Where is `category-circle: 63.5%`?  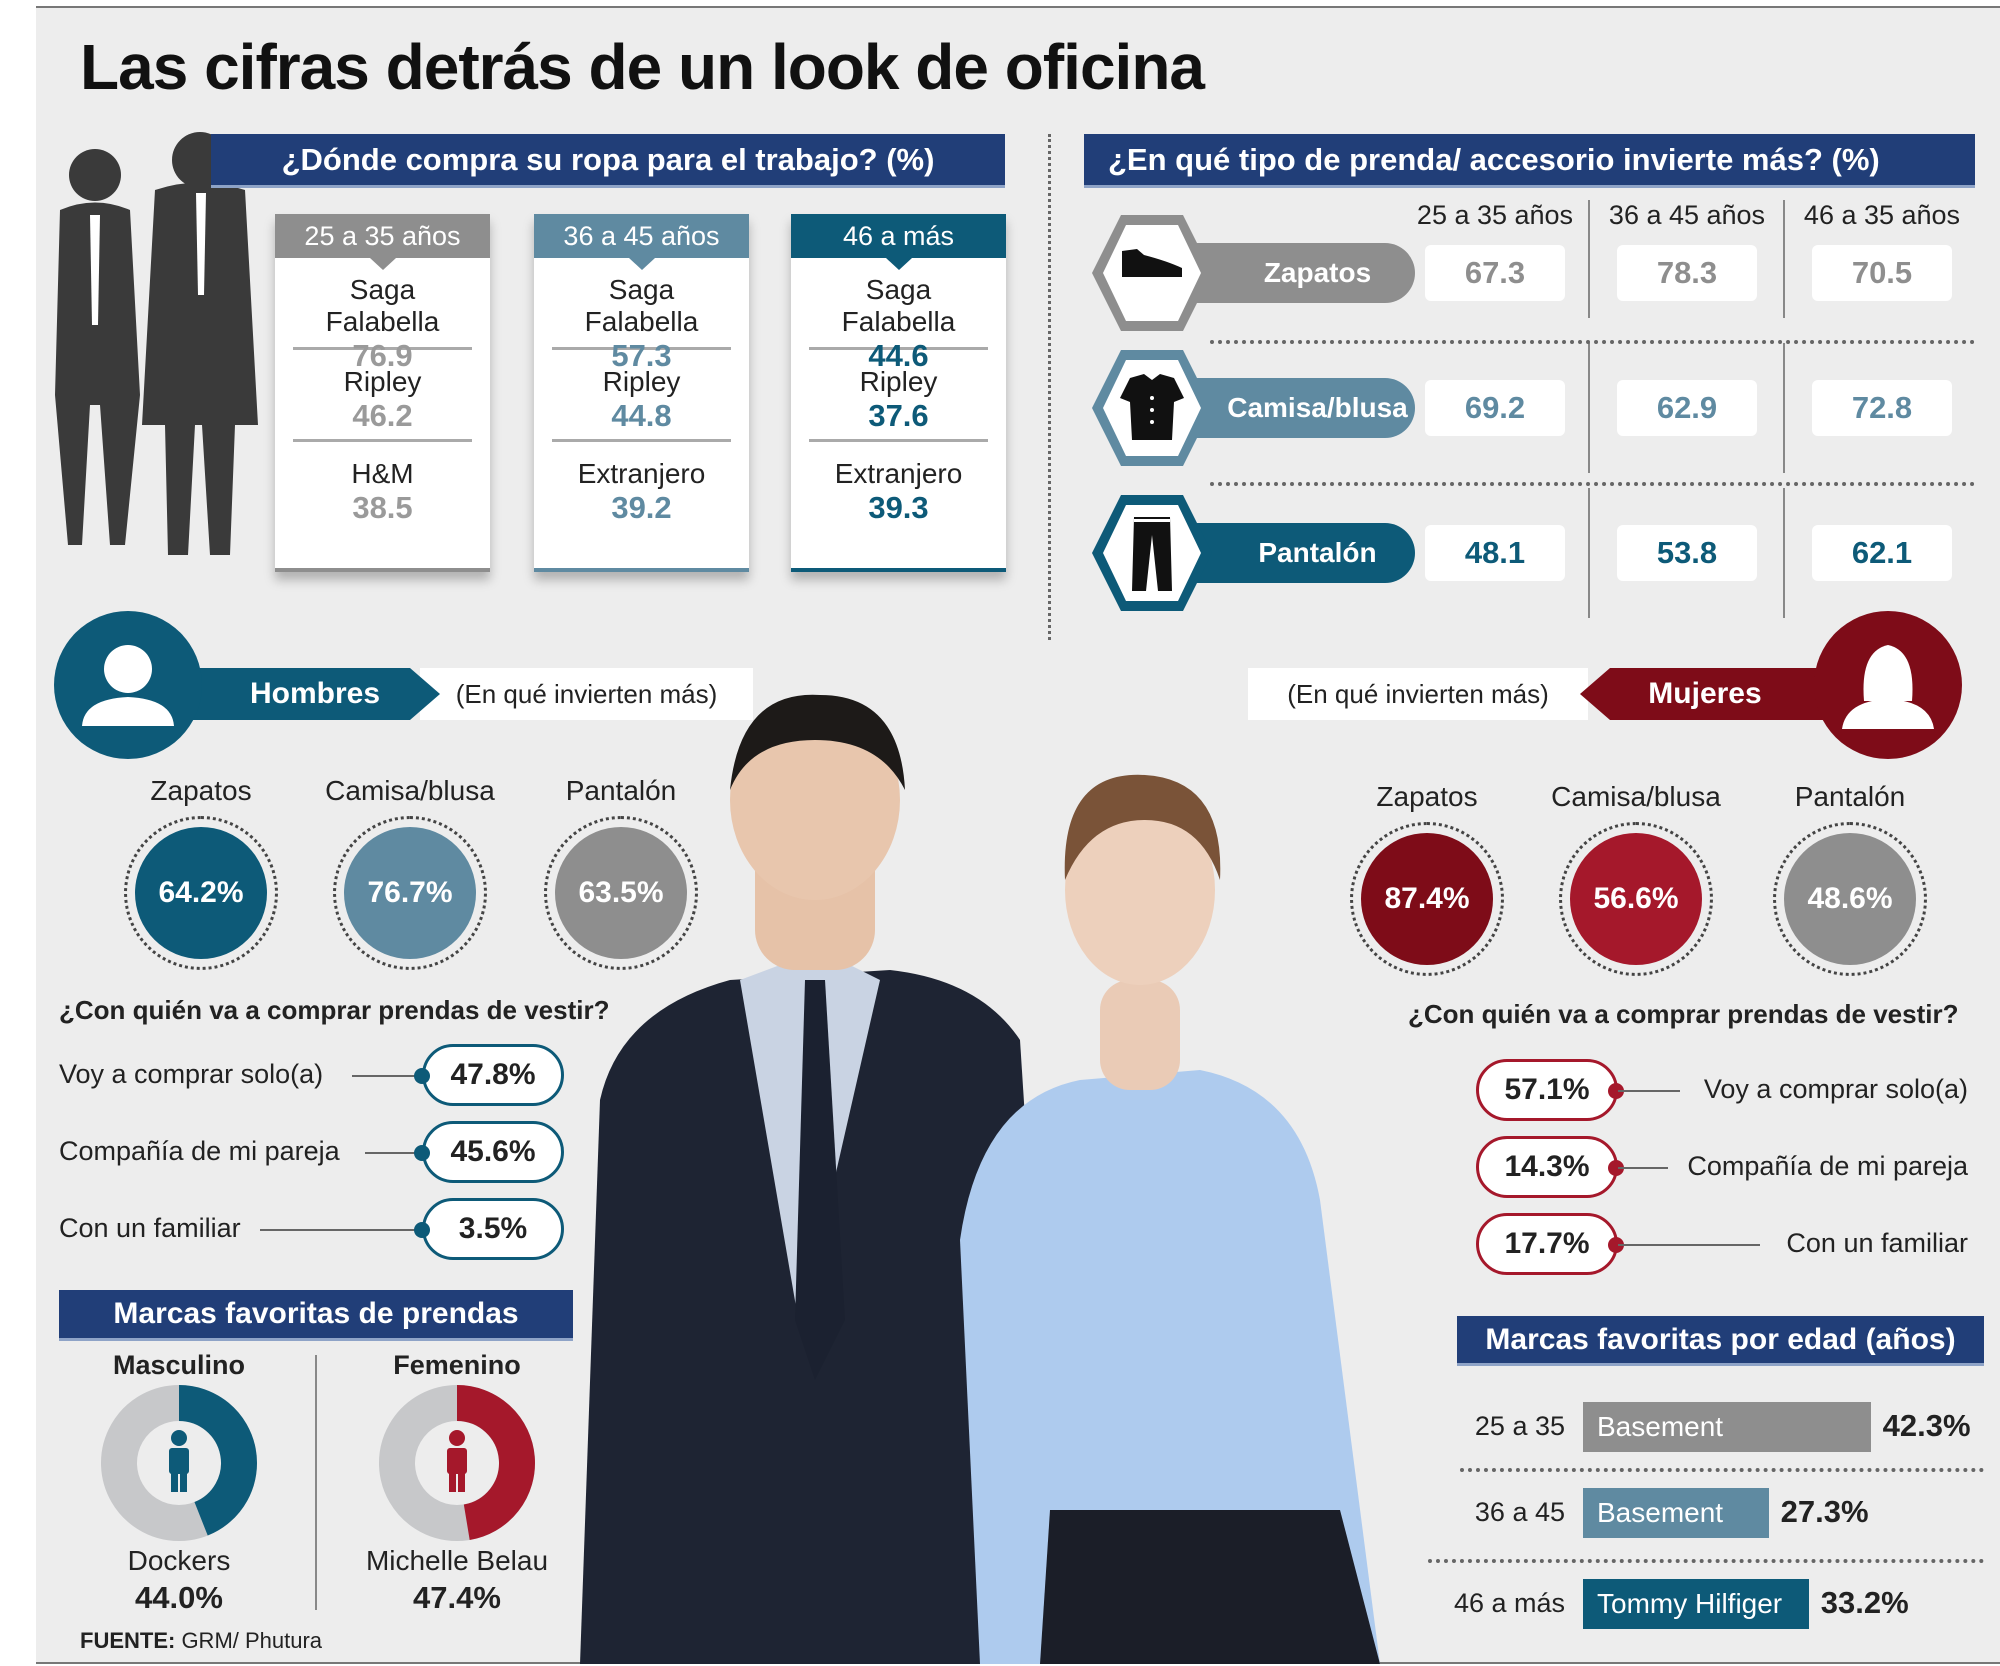 category-circle: 63.5% is located at coordinates (621, 893).